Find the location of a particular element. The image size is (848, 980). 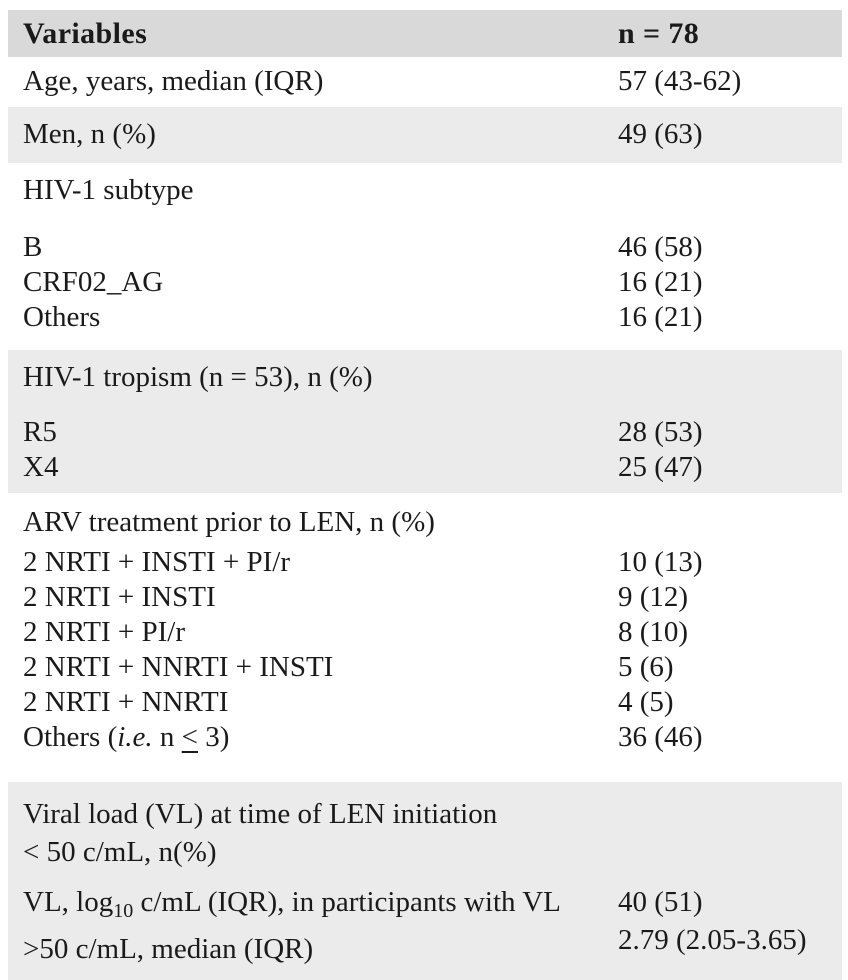

vl-log10-value2: 2.79 (2.05-3.65) is located at coordinates (712, 940).